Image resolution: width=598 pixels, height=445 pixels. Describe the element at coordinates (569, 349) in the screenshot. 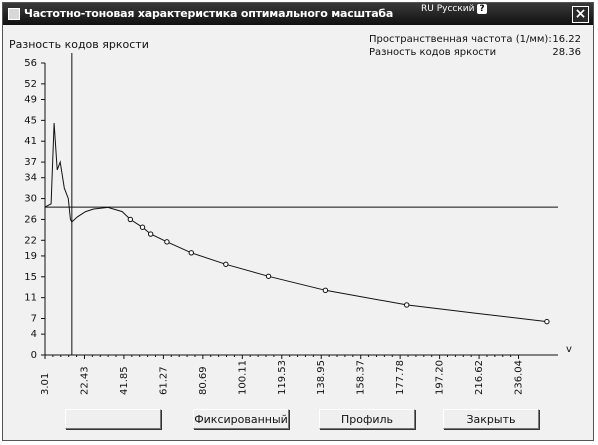

I see `x-axis-title: v` at that location.